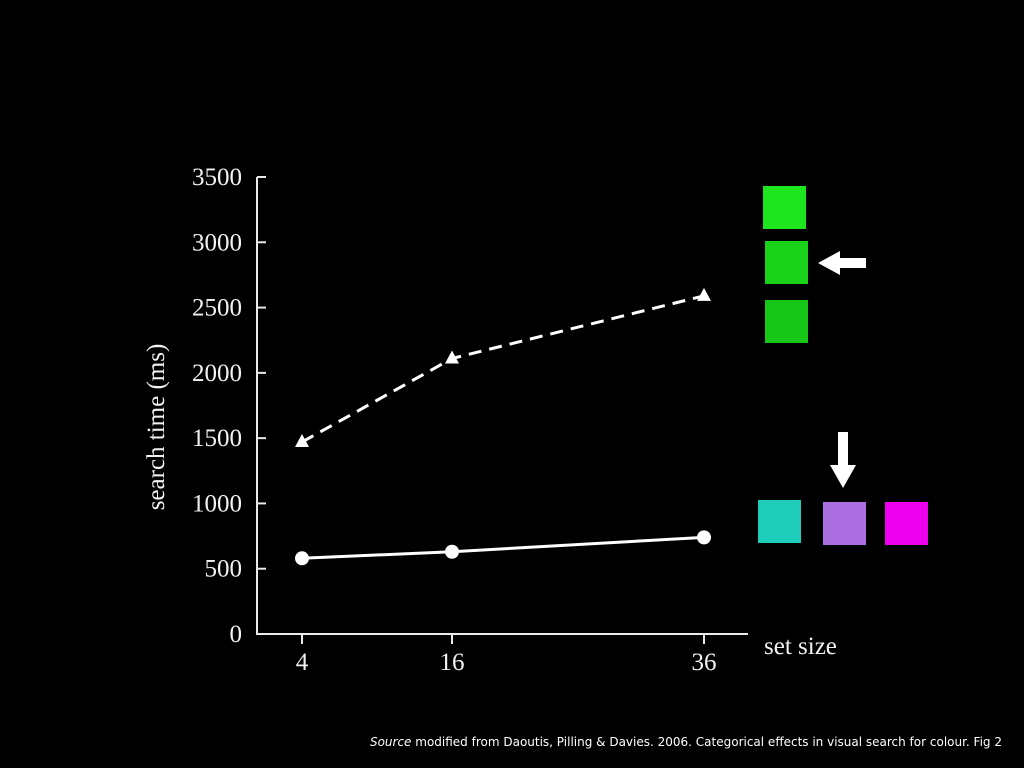  Describe the element at coordinates (390, 742) in the screenshot. I see `source-prefix: Source` at that location.